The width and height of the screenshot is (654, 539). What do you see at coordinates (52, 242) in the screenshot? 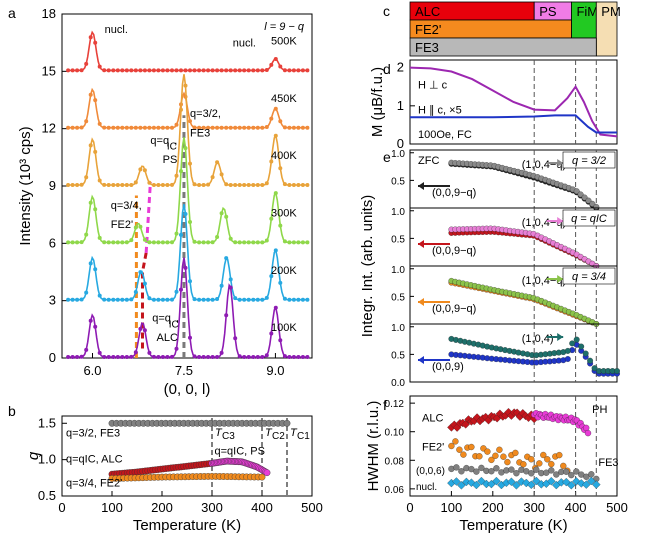
I see `y-tick-label: 6` at bounding box center [52, 242].